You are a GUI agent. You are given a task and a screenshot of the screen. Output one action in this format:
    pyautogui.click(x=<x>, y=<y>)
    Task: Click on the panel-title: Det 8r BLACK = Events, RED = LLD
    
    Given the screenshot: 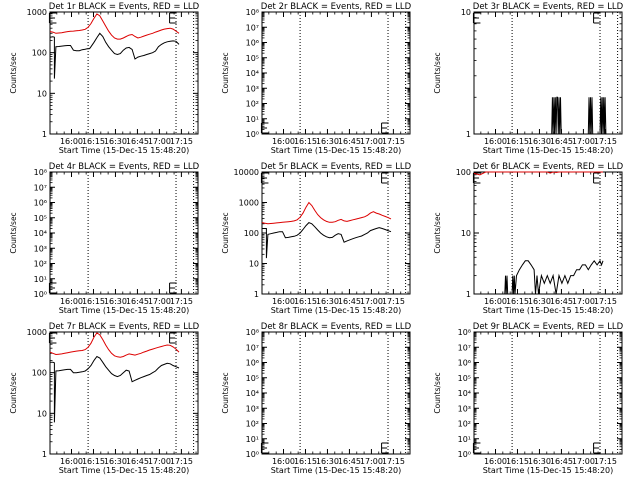 What is the action you would take?
    pyautogui.click(x=336, y=327)
    